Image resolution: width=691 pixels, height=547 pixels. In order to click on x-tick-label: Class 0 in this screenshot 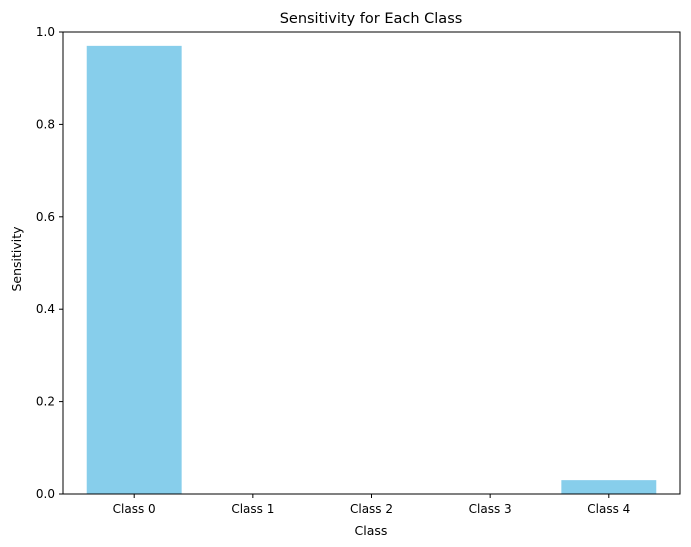, I will do `click(134, 509)`.